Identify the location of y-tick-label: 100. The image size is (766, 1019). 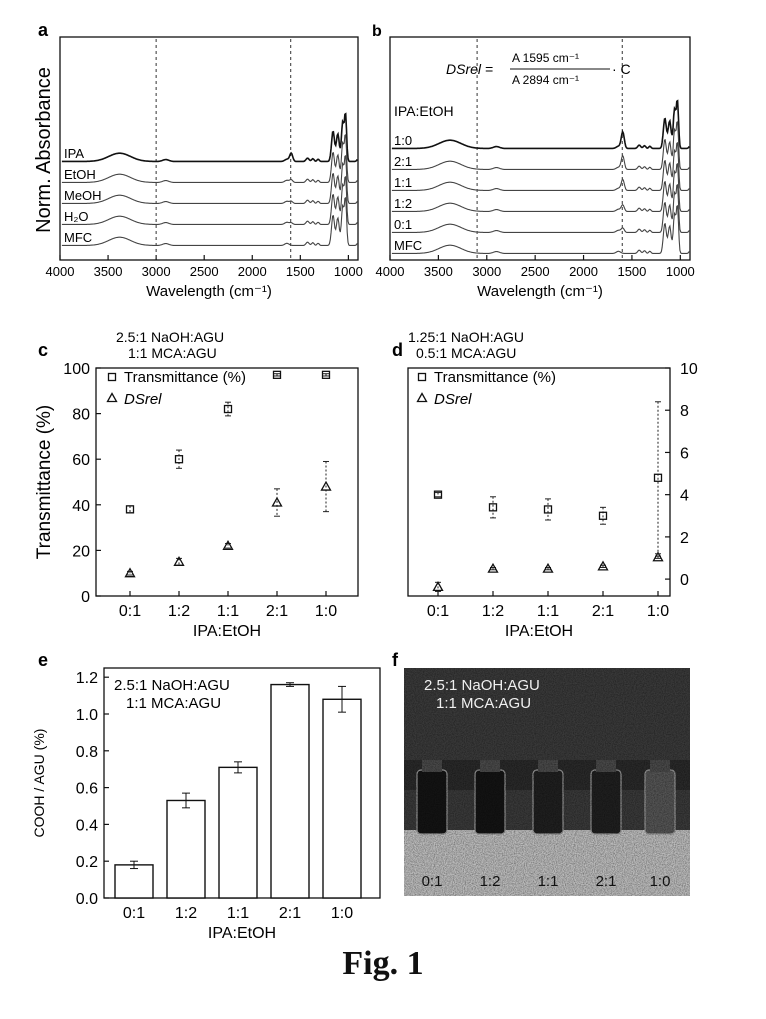
(76, 369).